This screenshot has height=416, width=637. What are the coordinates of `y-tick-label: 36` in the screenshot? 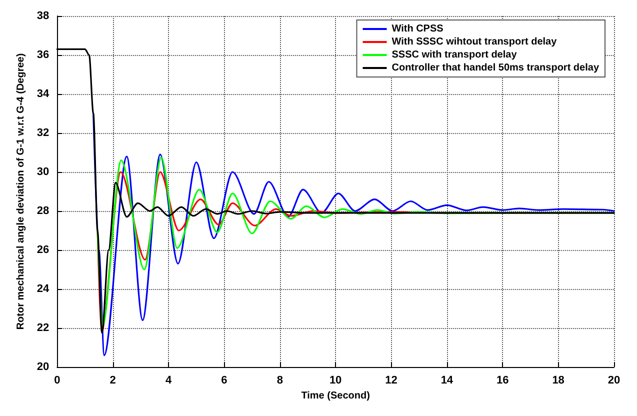 It's located at (43, 55).